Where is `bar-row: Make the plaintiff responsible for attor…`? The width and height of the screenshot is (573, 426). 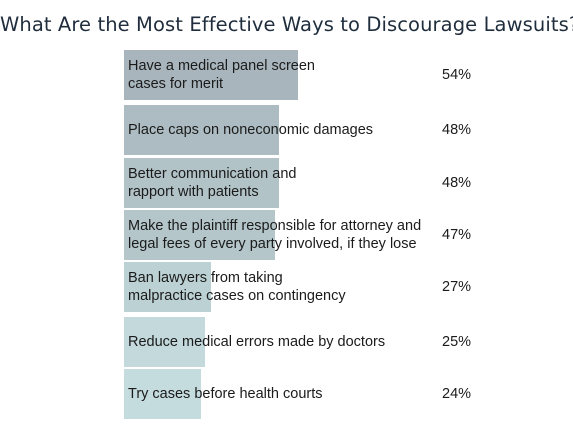 bar-row: Make the plaintiff responsible for attor… is located at coordinates (304, 235).